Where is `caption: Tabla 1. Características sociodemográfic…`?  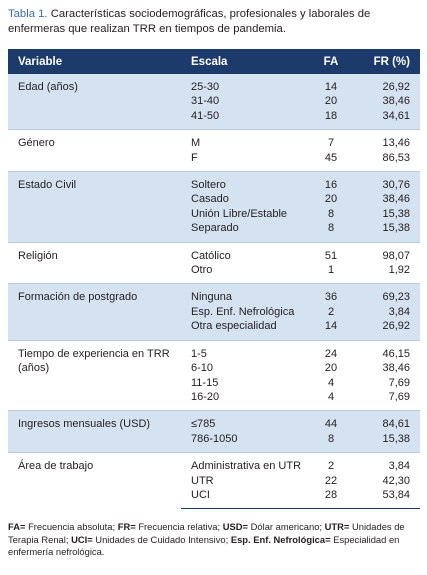
caption: Tabla 1. Características sociodemográfic… is located at coordinates (213, 22).